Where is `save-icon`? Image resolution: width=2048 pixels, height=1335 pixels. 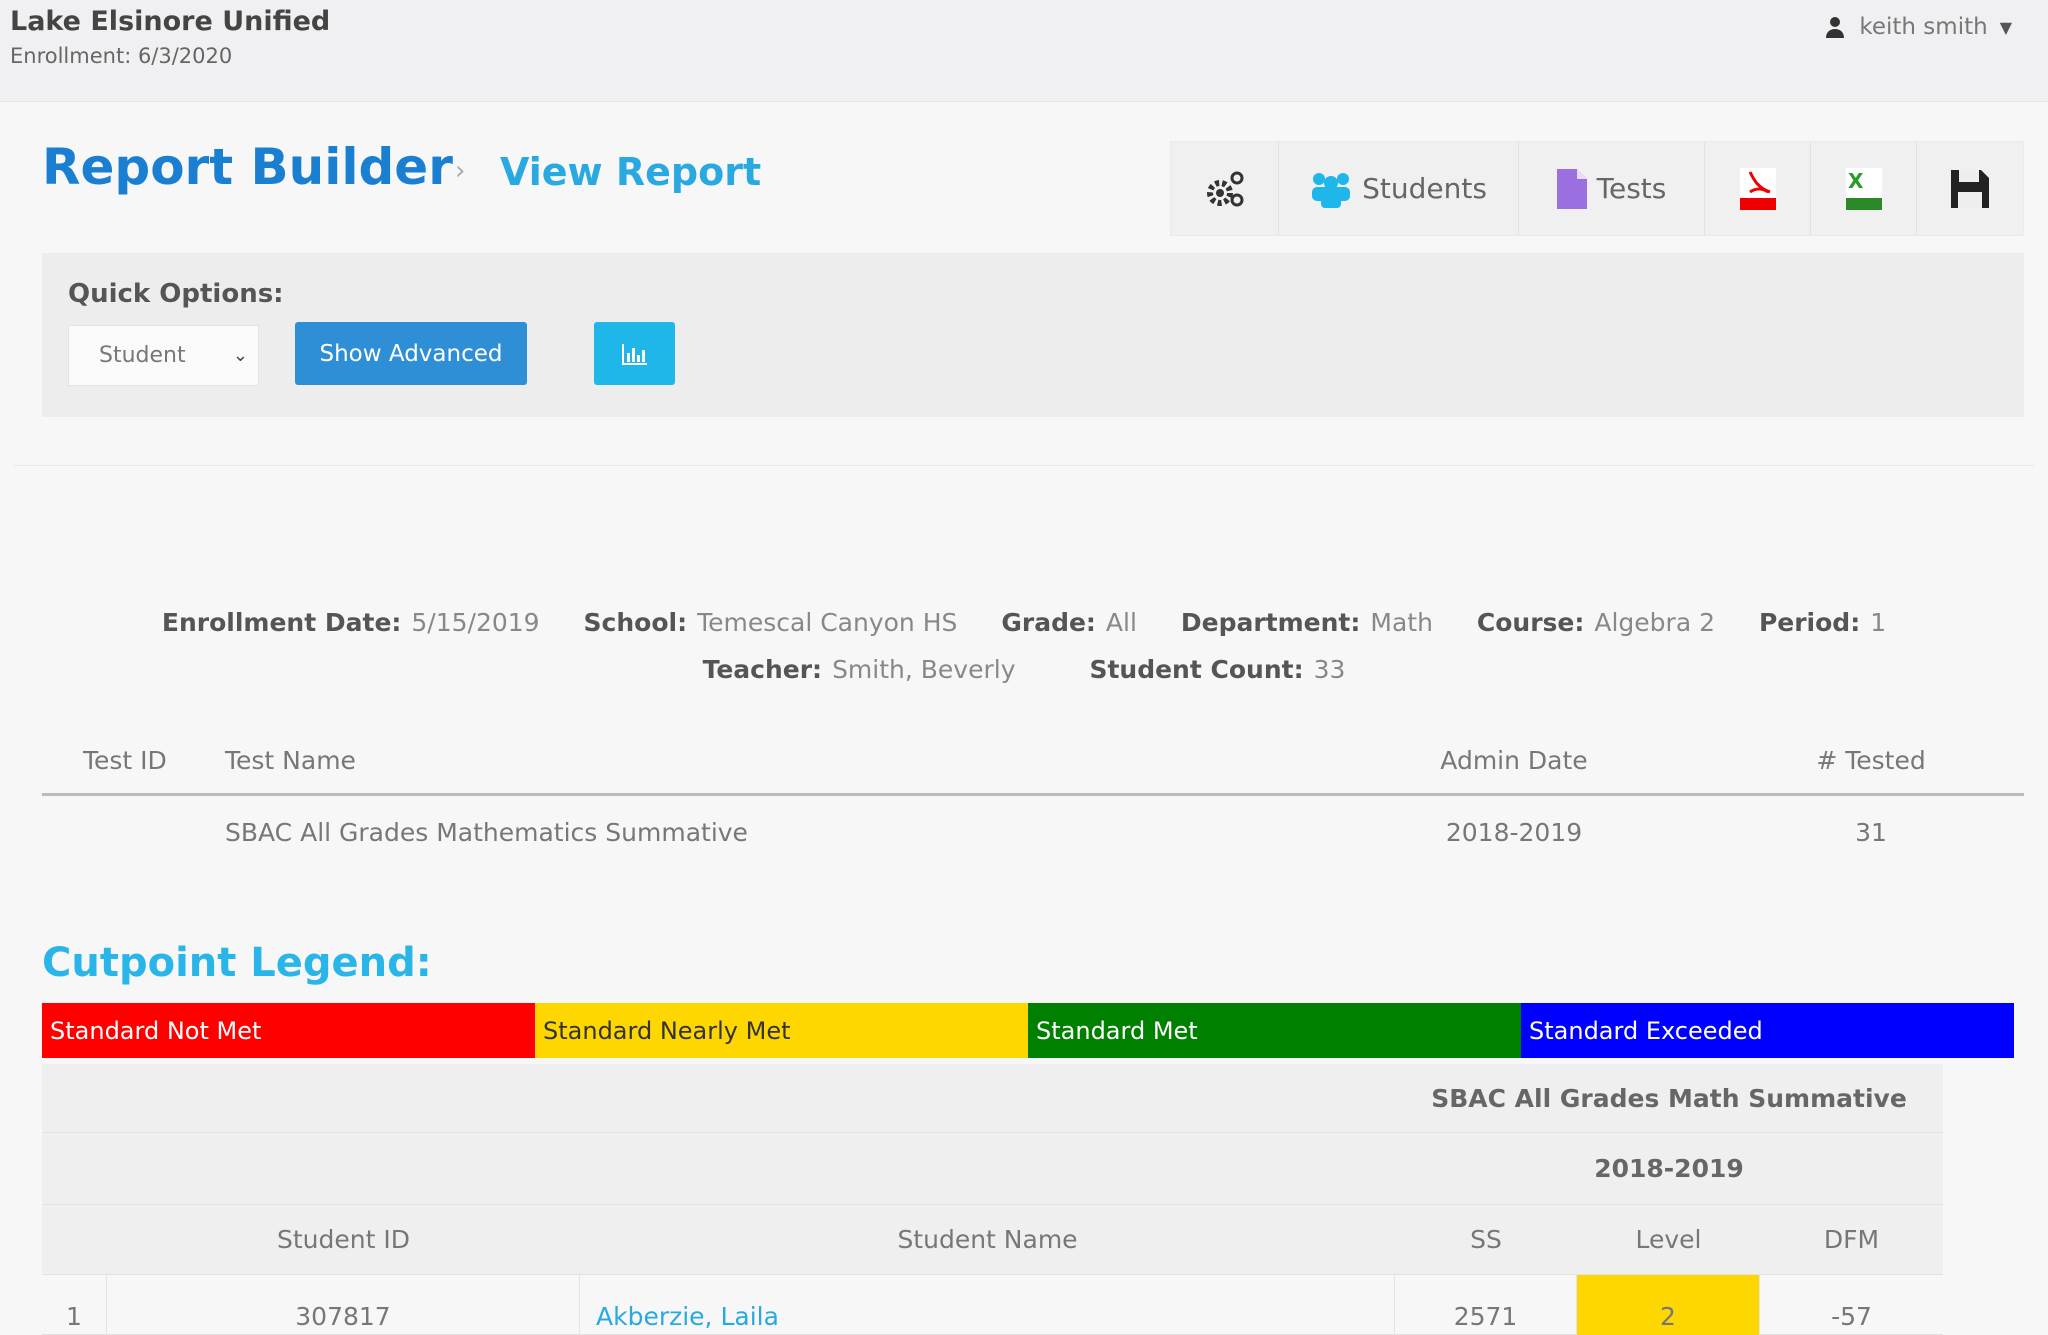
save-icon is located at coordinates (1970, 188).